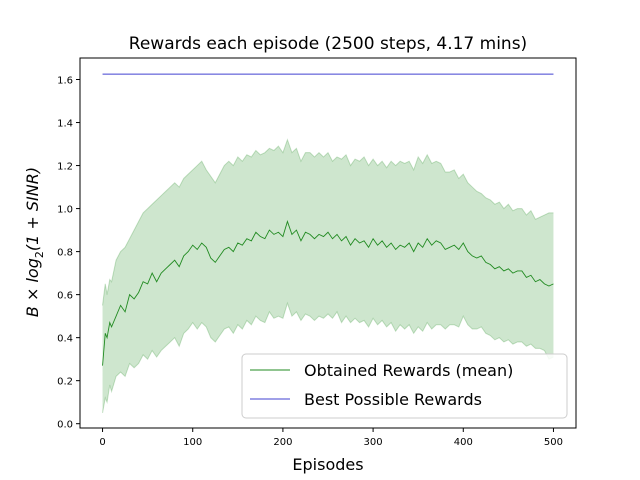 The image size is (640, 480). Describe the element at coordinates (65, 81) in the screenshot. I see `y-tick-label: 1.6` at that location.